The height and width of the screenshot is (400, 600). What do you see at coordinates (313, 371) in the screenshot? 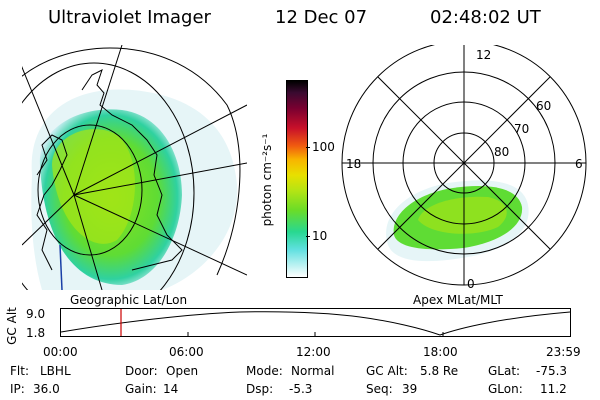
I see `status-mode-value: Normal` at bounding box center [313, 371].